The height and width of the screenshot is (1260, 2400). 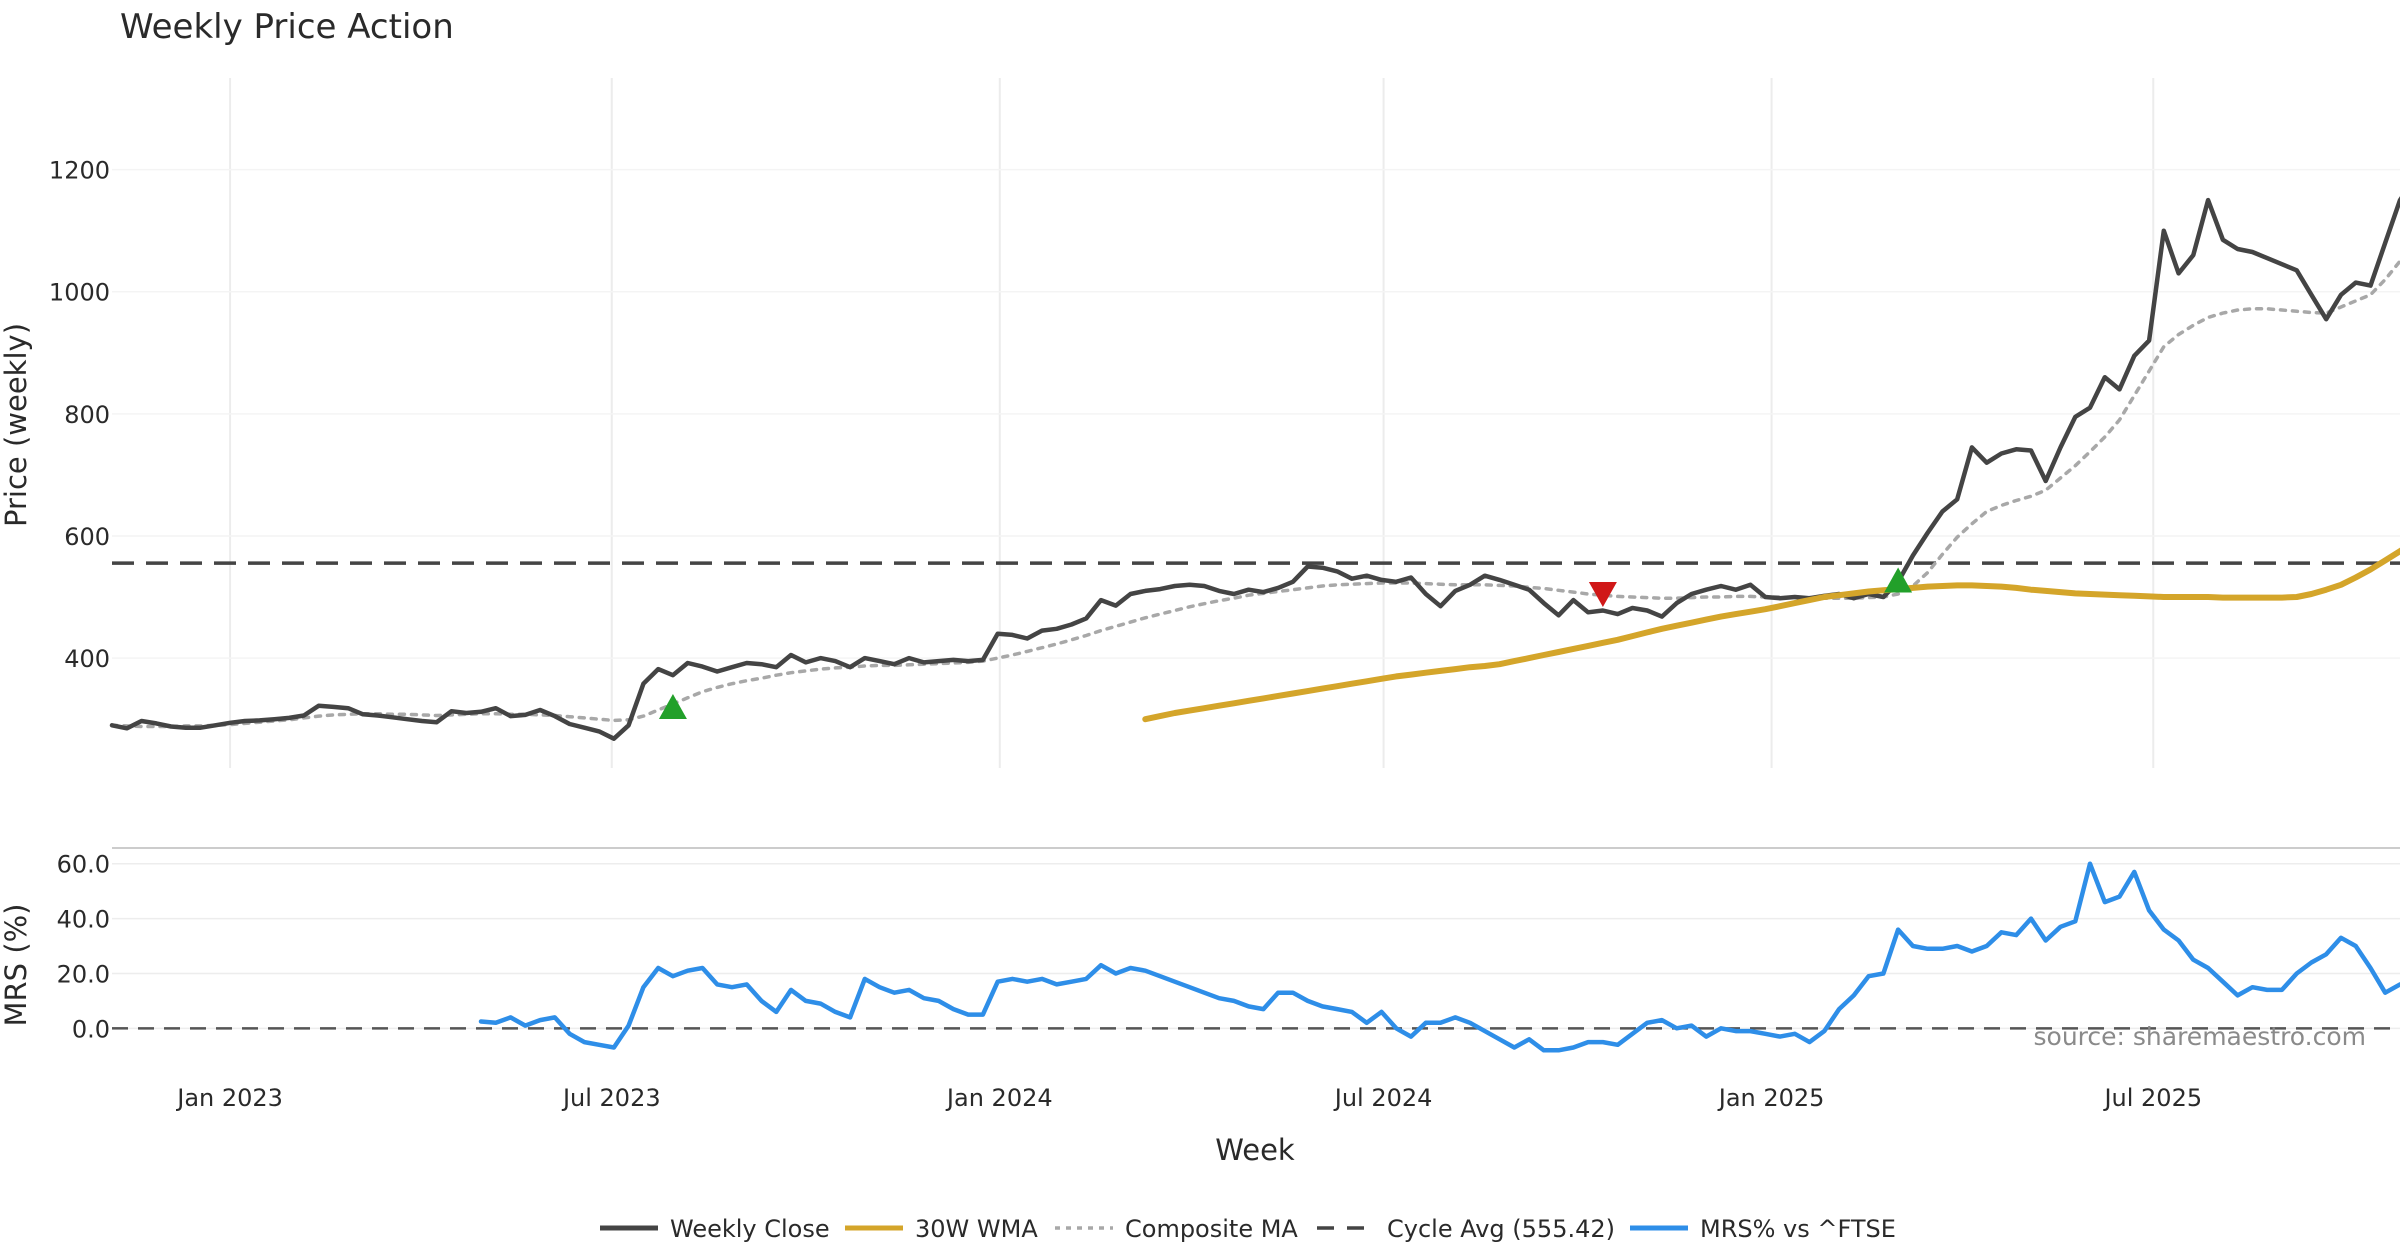 I want to click on x-tick-label: Jul 2024, so click(x=1383, y=1098).